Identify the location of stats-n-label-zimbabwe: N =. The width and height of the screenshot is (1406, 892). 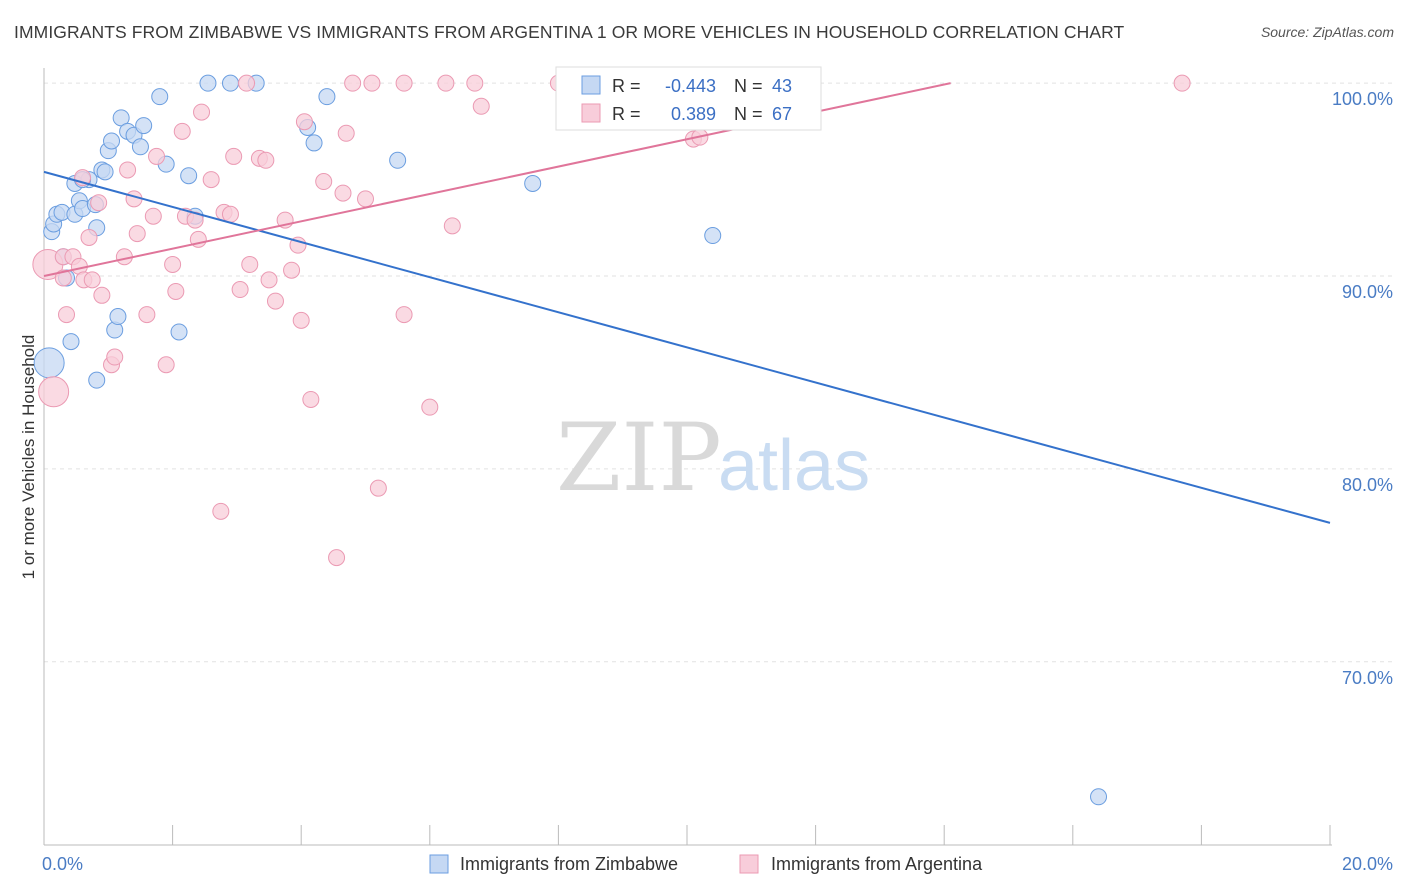
(748, 86).